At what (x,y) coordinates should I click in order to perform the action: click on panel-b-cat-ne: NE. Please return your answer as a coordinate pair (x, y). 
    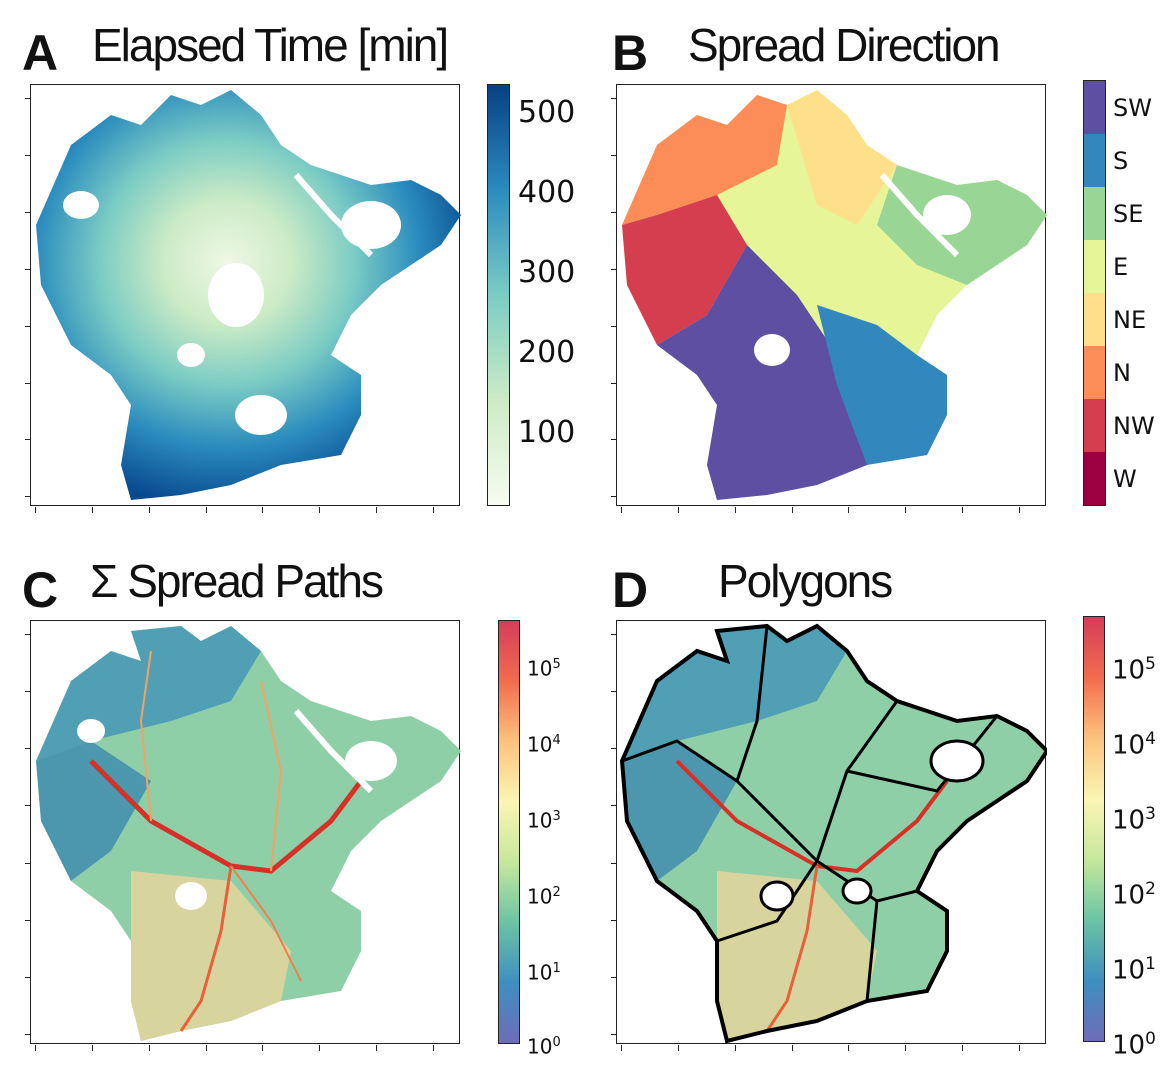
    Looking at the image, I should click on (1130, 320).